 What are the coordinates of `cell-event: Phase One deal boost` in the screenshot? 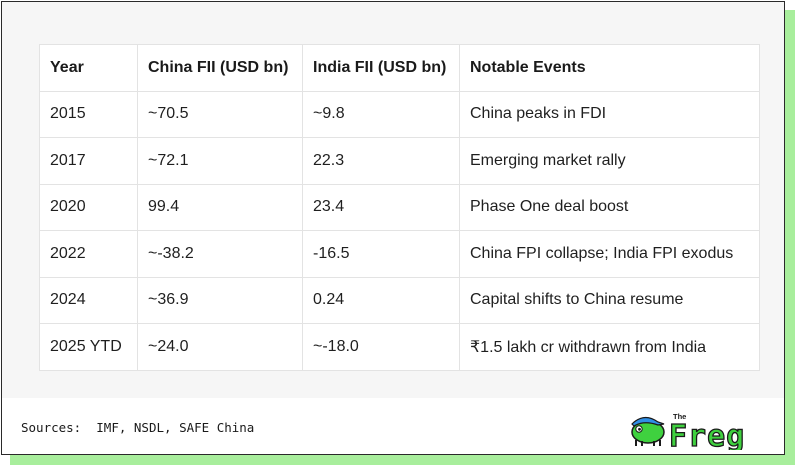 It's located at (609, 207).